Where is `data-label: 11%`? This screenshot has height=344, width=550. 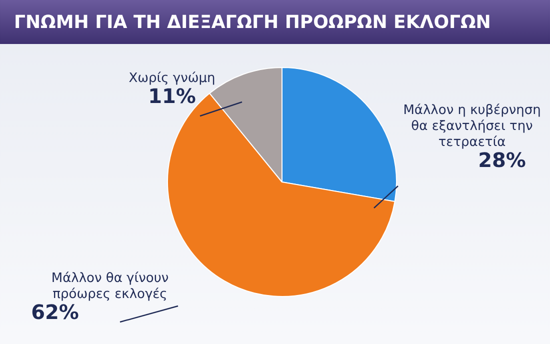
data-label: 11% is located at coordinates (172, 96).